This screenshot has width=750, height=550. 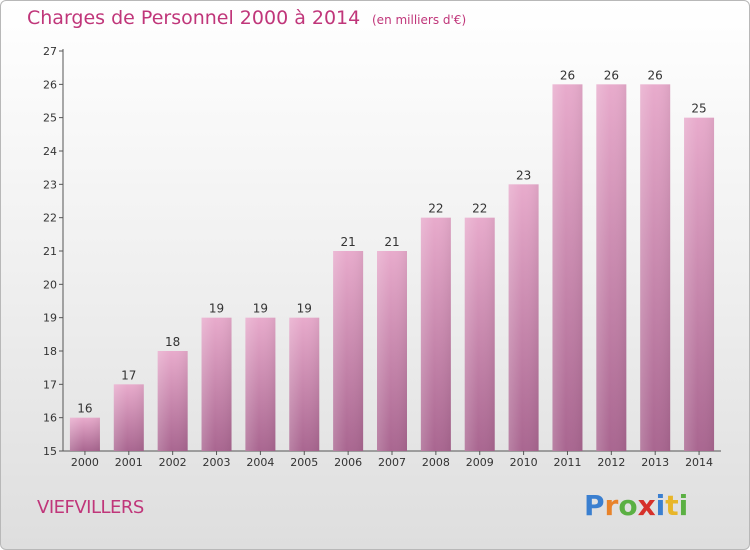 I want to click on x-tick-label: 2003, so click(x=217, y=462).